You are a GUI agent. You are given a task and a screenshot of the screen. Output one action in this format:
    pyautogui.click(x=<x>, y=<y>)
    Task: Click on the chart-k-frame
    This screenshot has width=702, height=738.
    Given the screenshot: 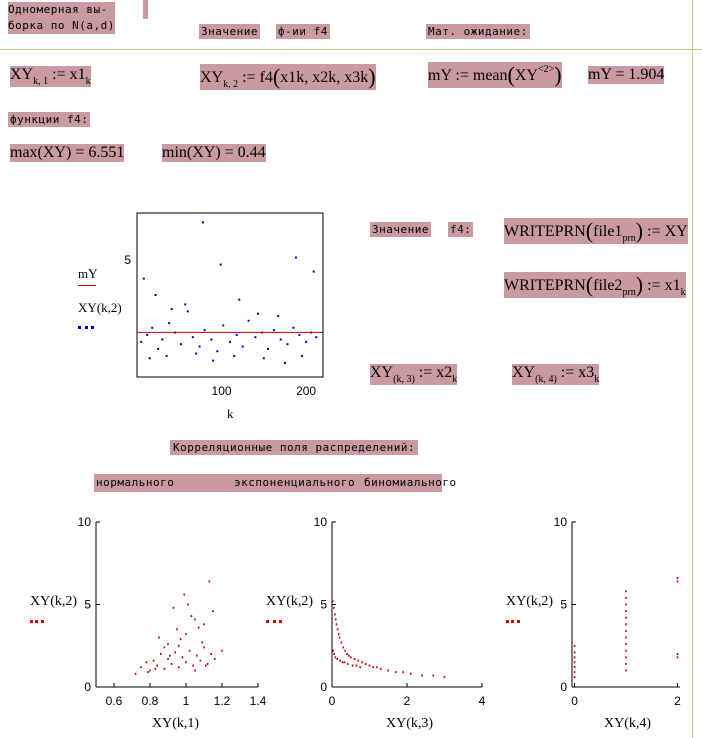 What is the action you would take?
    pyautogui.click(x=230, y=295)
    